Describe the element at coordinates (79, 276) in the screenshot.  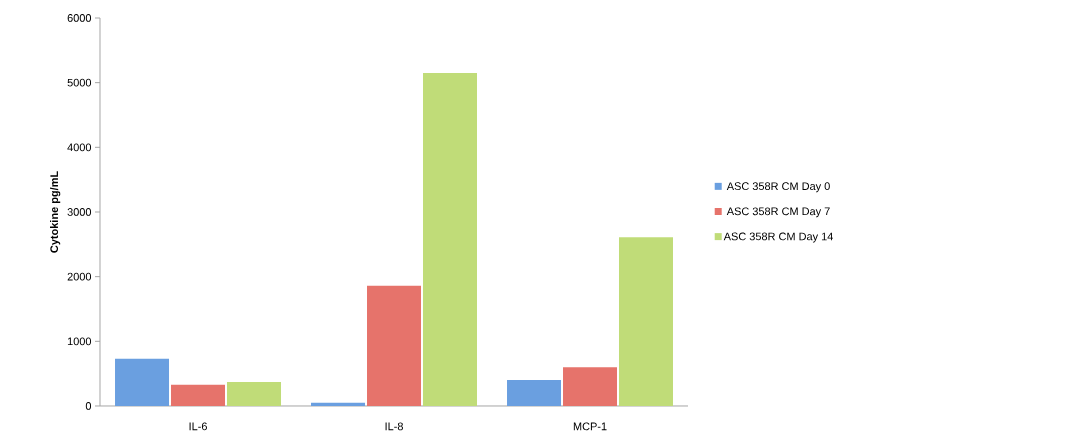
I see `y-tick-label: 2000` at that location.